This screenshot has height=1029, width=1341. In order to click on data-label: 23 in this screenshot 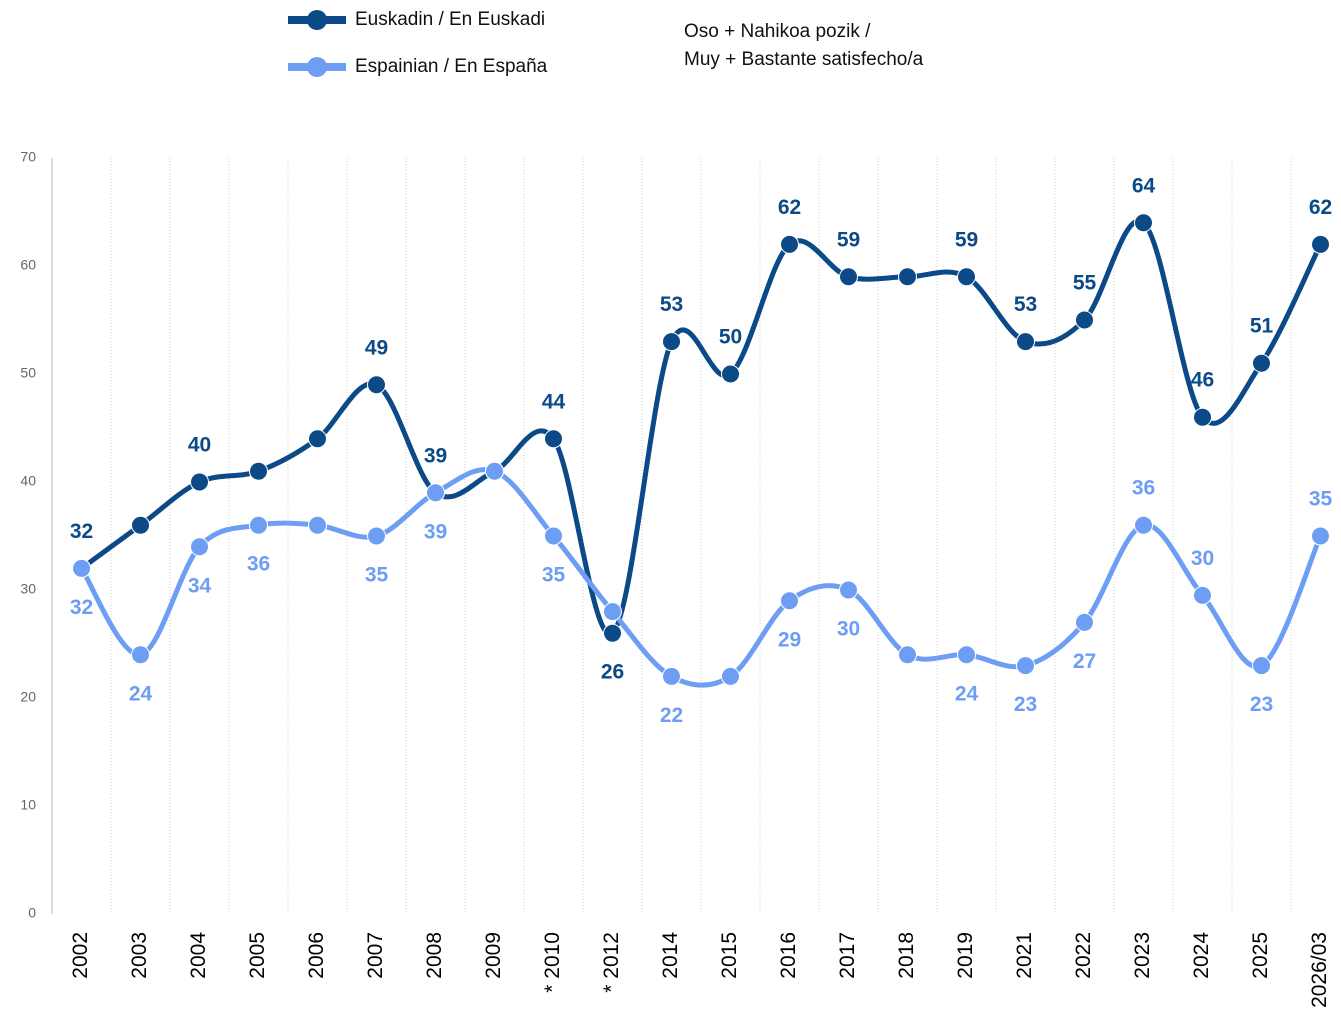, I will do `click(1261, 704)`.